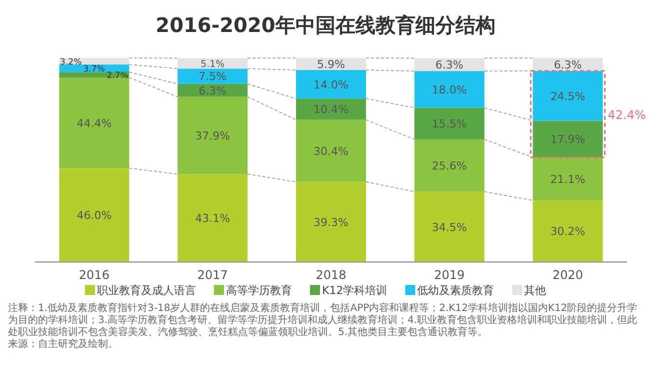 The height and width of the screenshot is (377, 651). I want to click on data-label: 18.0%, so click(449, 89).